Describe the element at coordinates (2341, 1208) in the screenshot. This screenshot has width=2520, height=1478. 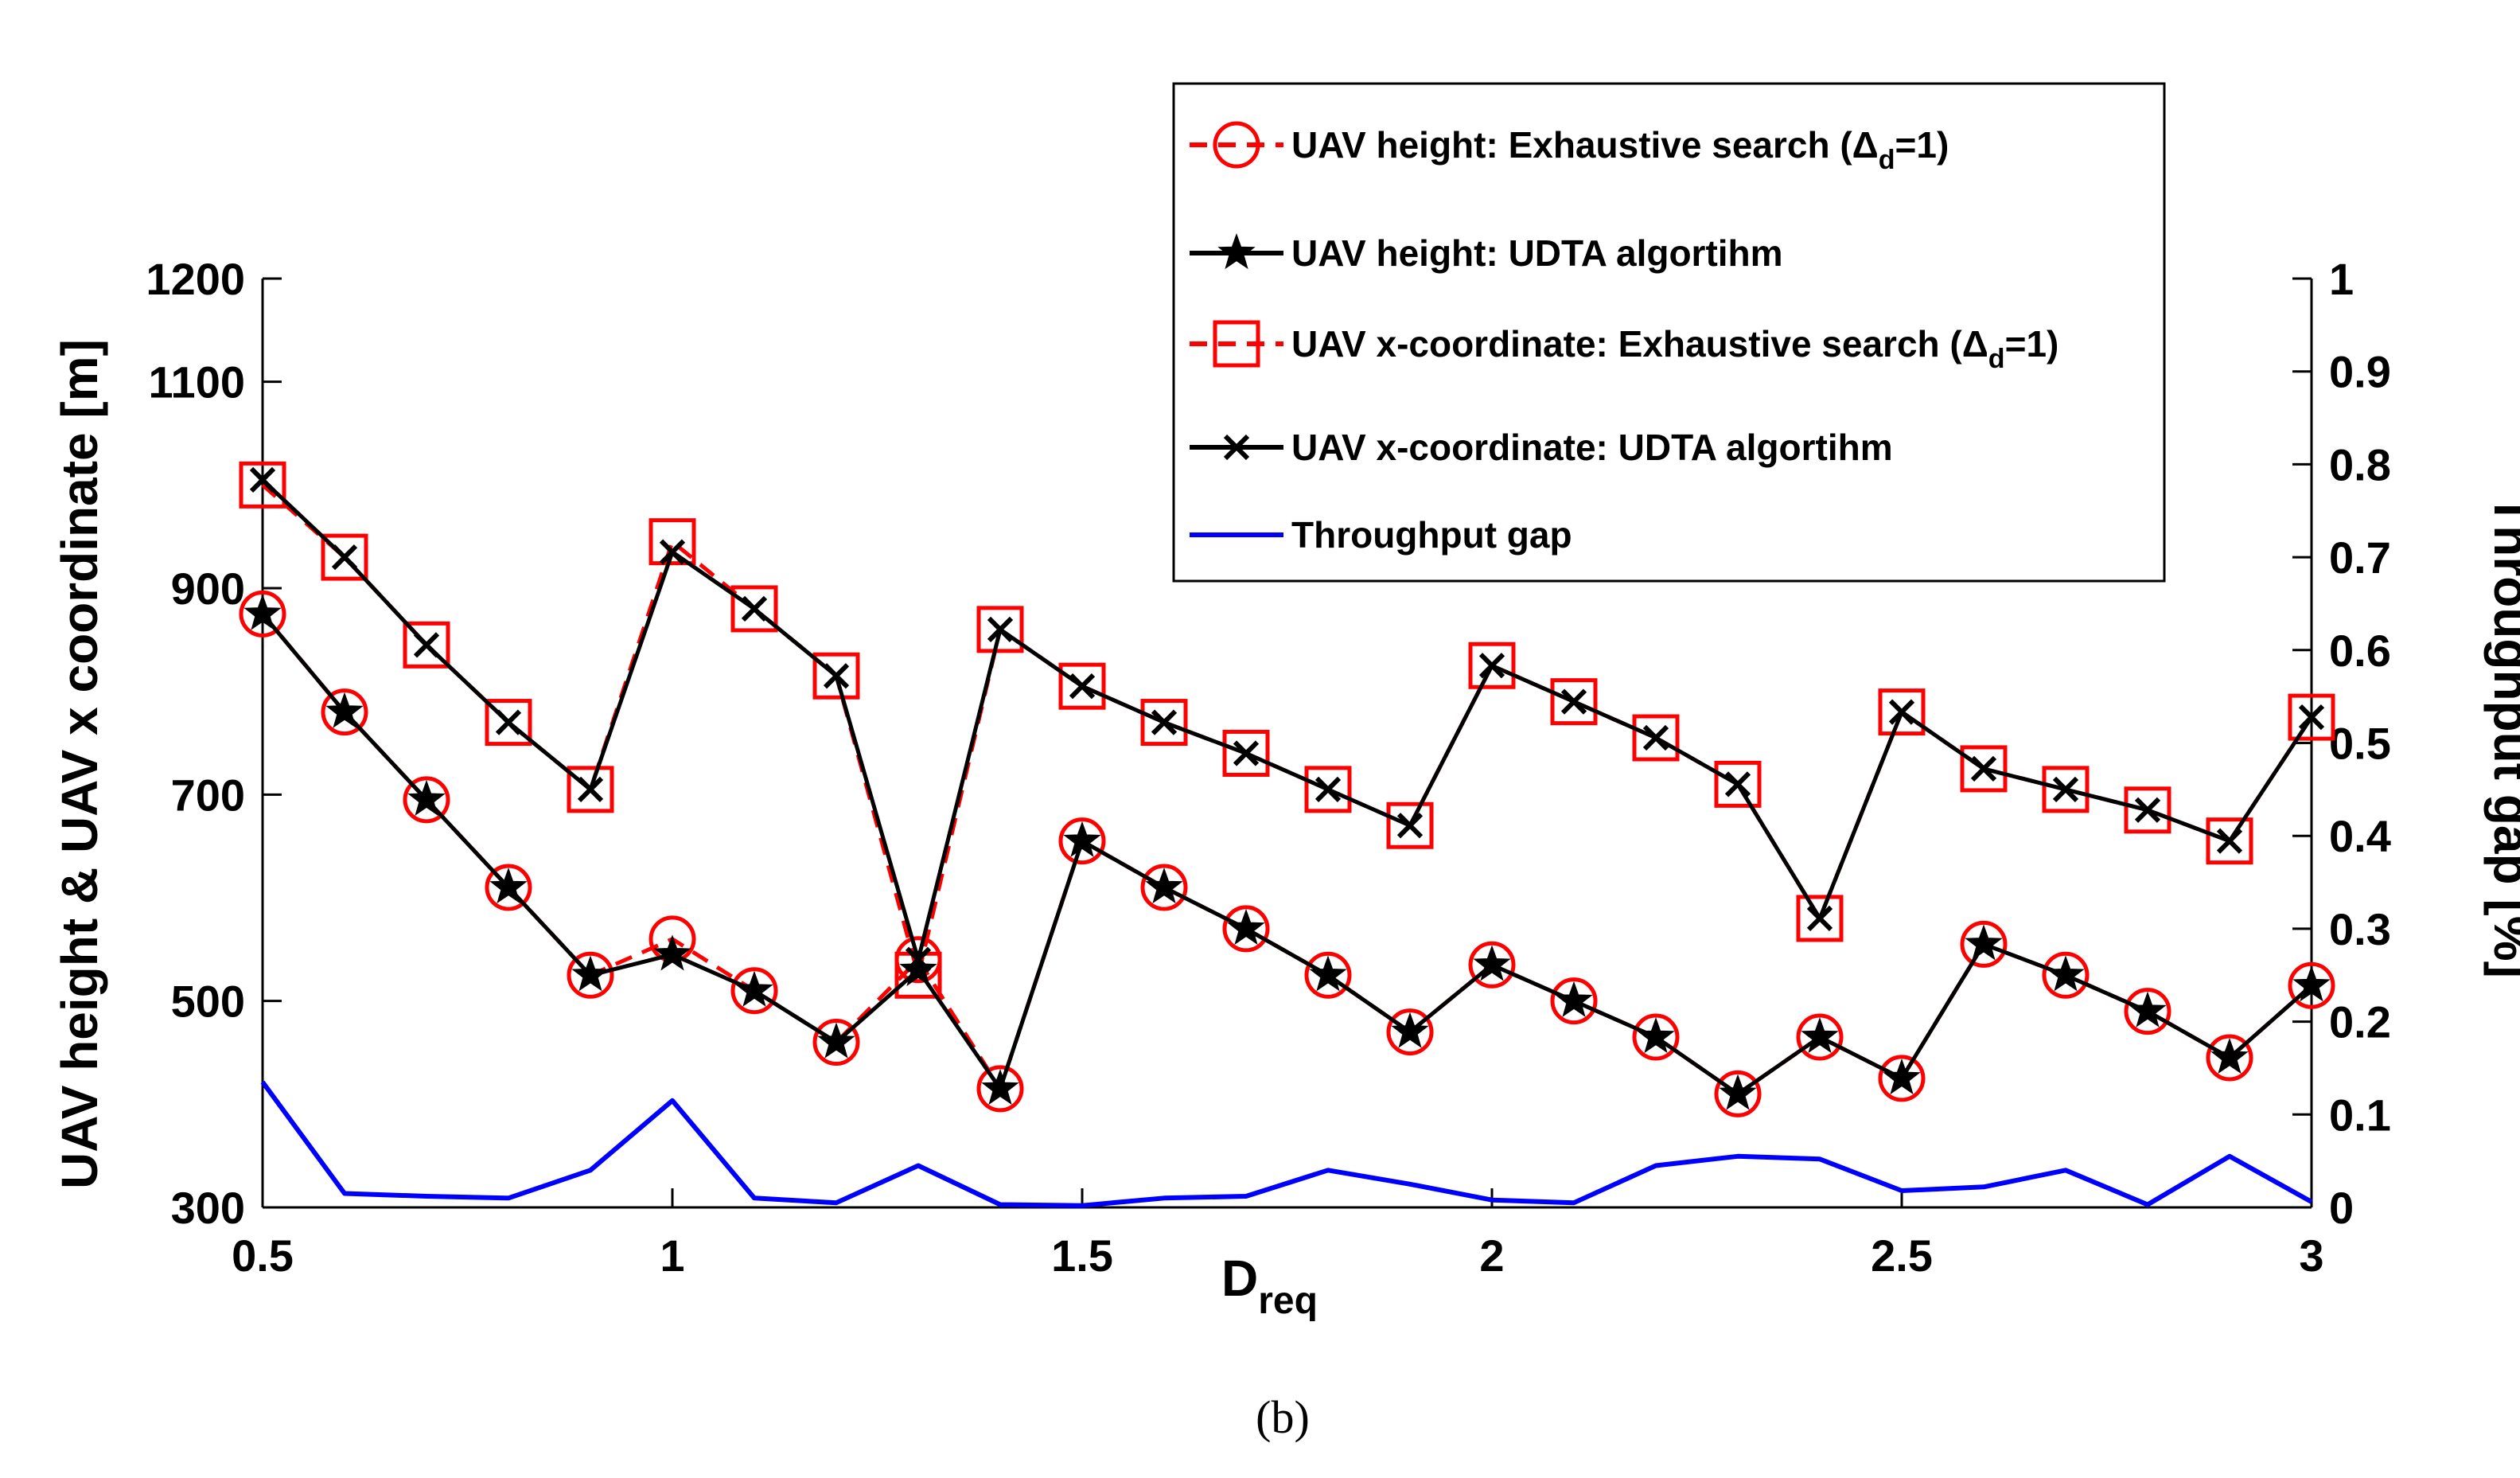
I see `right-tick-label: 0` at that location.